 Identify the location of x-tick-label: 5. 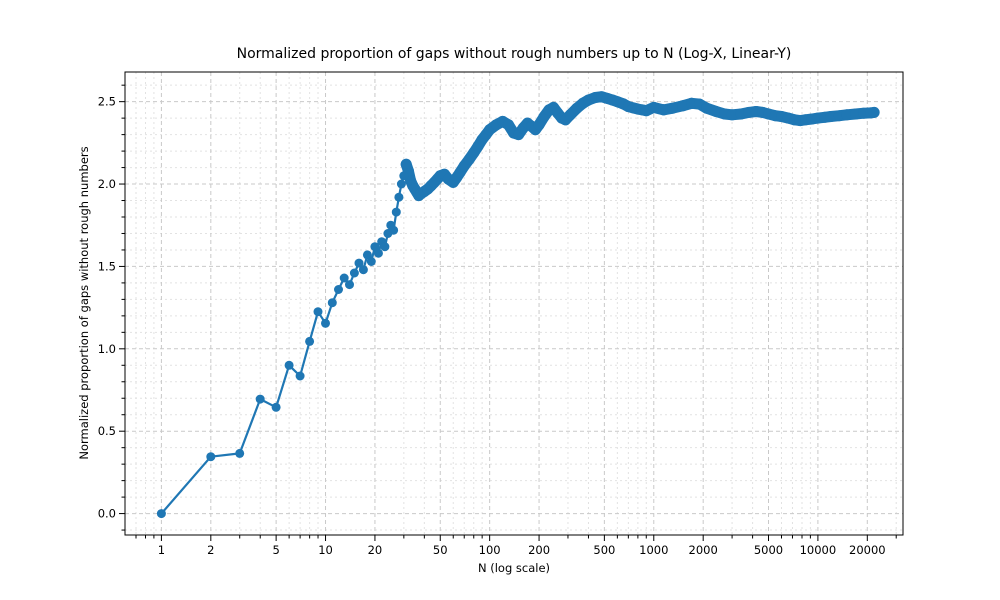
(275, 550).